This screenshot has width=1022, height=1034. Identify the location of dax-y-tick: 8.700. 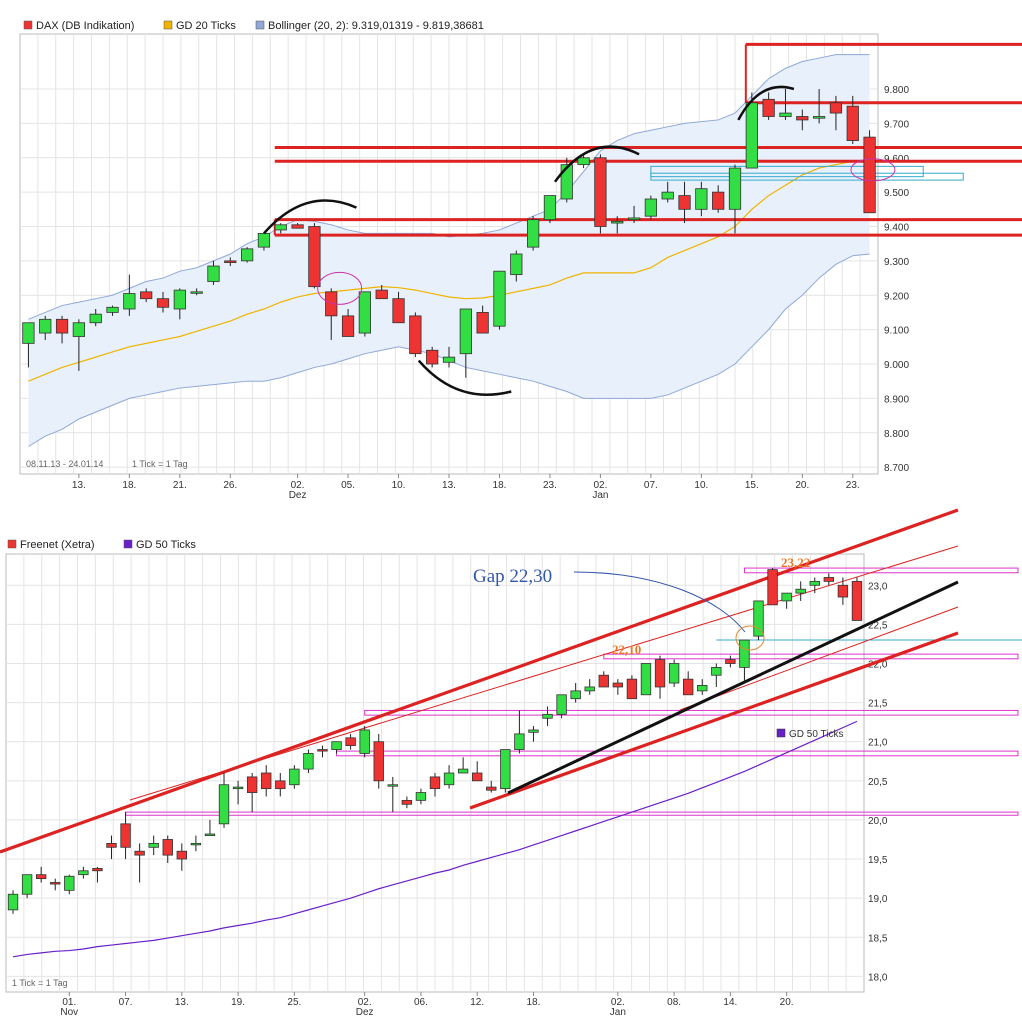
(896, 468).